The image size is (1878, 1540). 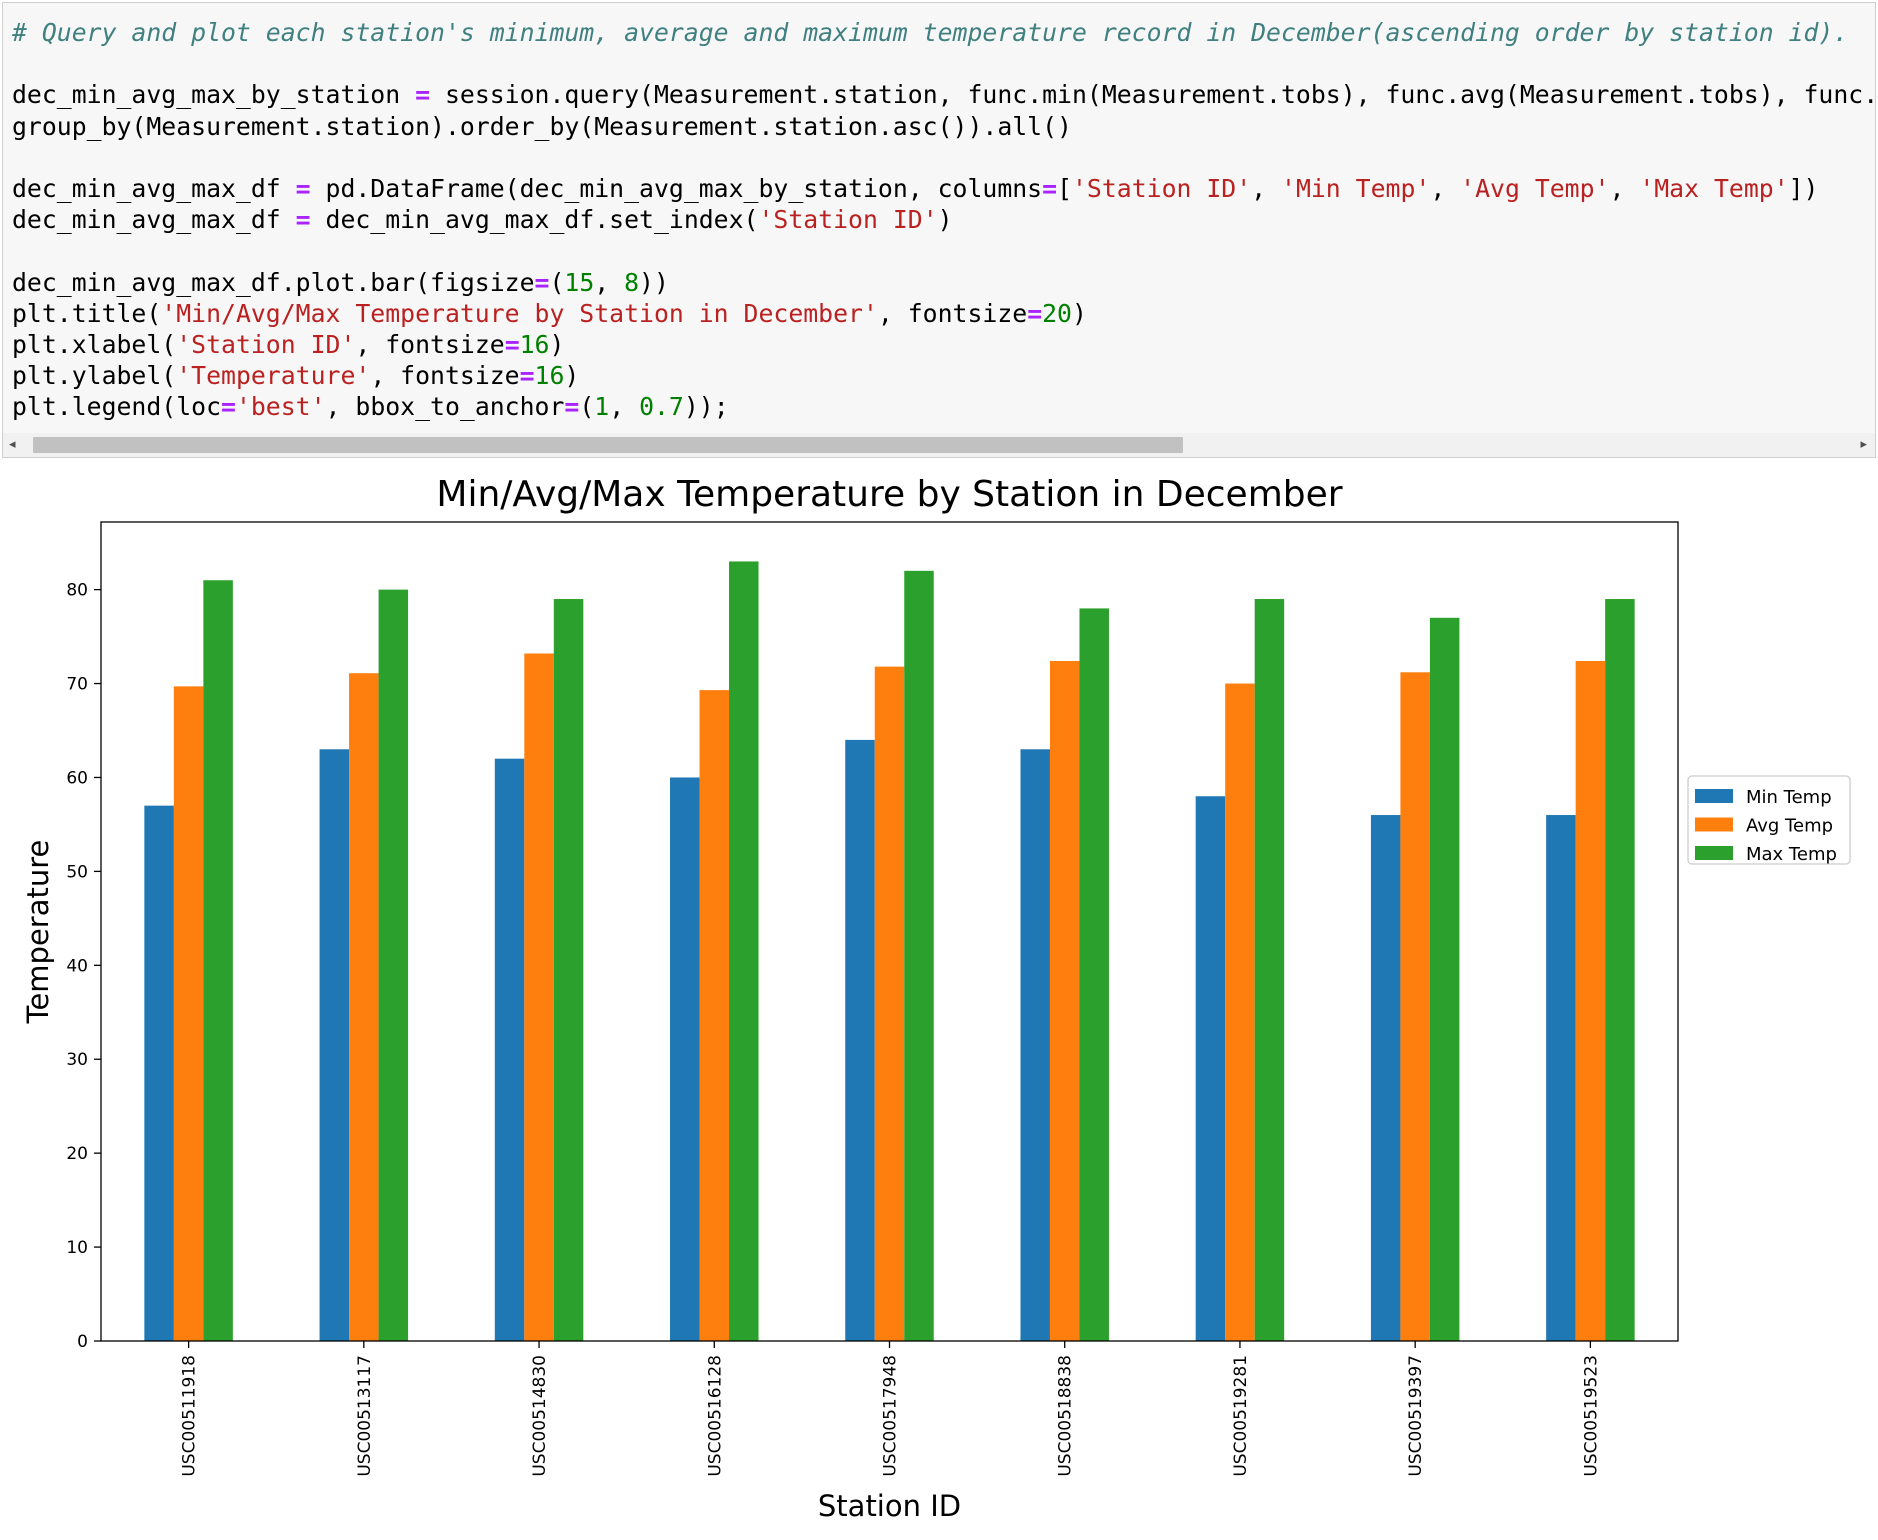 I want to click on x-tick-label: USC00519397, so click(x=1416, y=1416).